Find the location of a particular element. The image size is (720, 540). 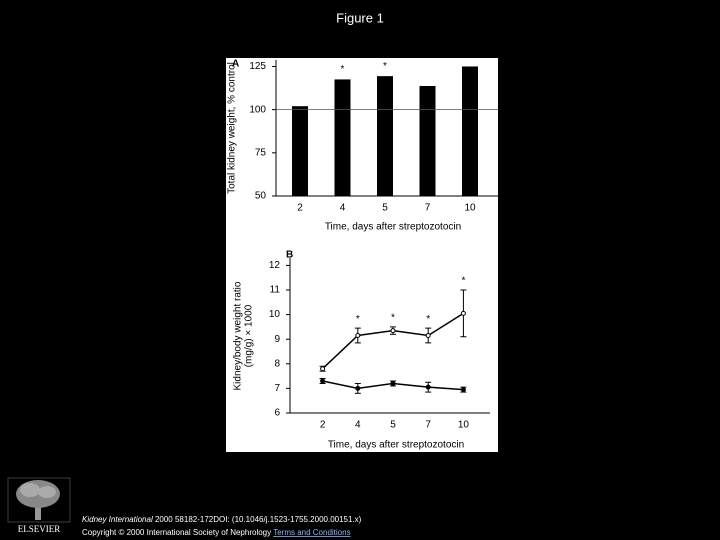

slide-title: Figure 1 is located at coordinates (360, 17).